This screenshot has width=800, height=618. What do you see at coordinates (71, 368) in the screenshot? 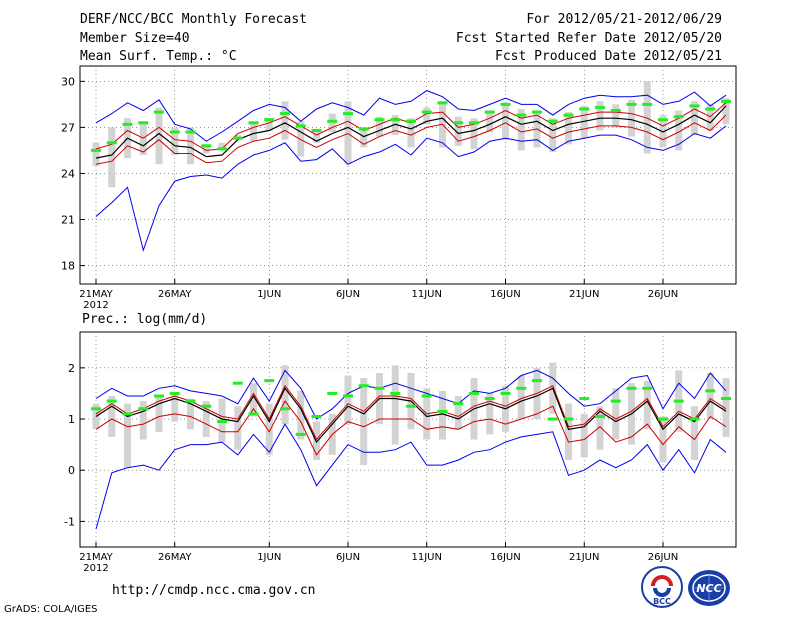
I see `precip-ytick-label: 2` at bounding box center [71, 368].